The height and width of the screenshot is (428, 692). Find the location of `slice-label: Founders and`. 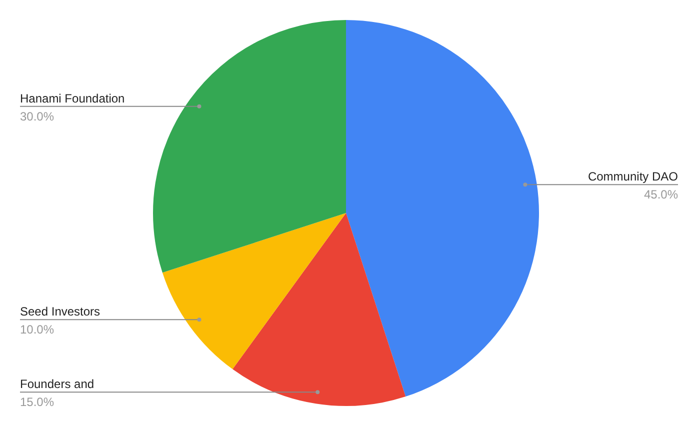

slice-label: Founders and is located at coordinates (57, 384).